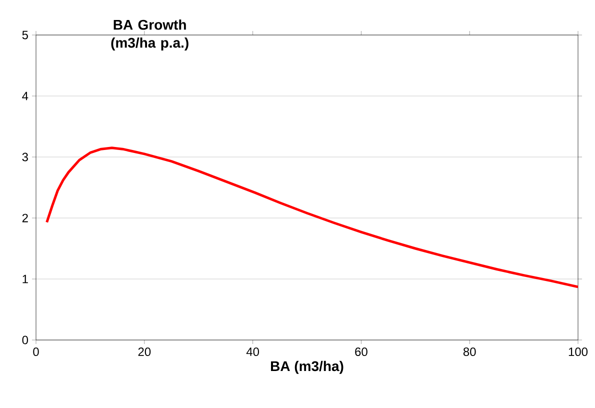  I want to click on y-tick-label: 3, so click(25, 157).